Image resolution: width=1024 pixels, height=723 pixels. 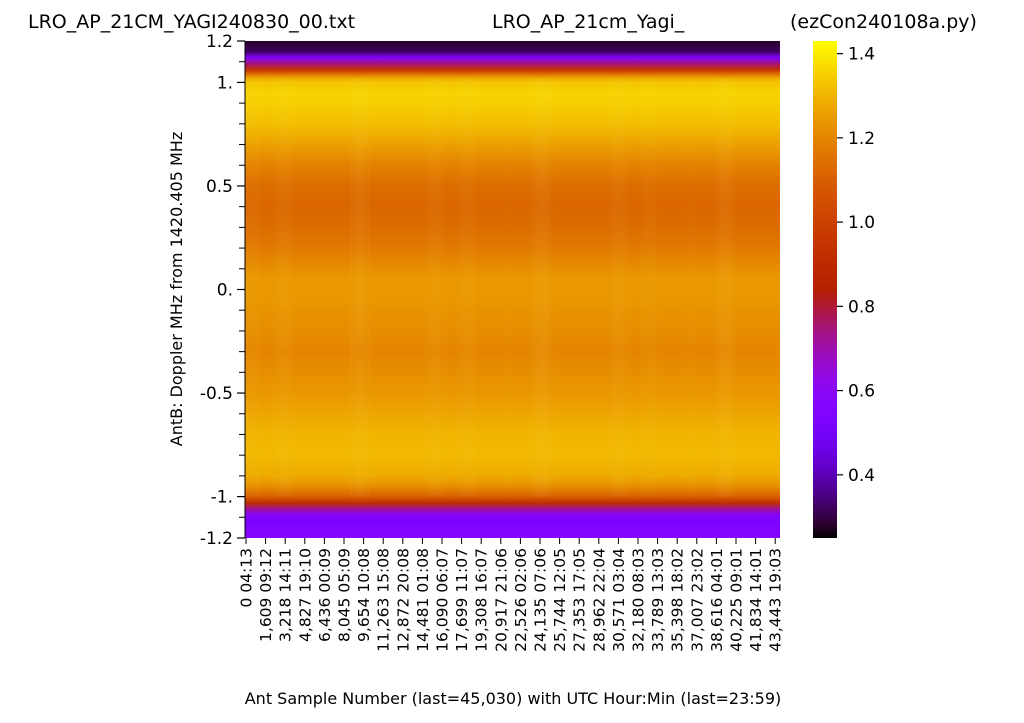 What do you see at coordinates (191, 22) in the screenshot?
I see `chart-title-left: LRO_AP_21CM_YAGI240830_00.txt` at bounding box center [191, 22].